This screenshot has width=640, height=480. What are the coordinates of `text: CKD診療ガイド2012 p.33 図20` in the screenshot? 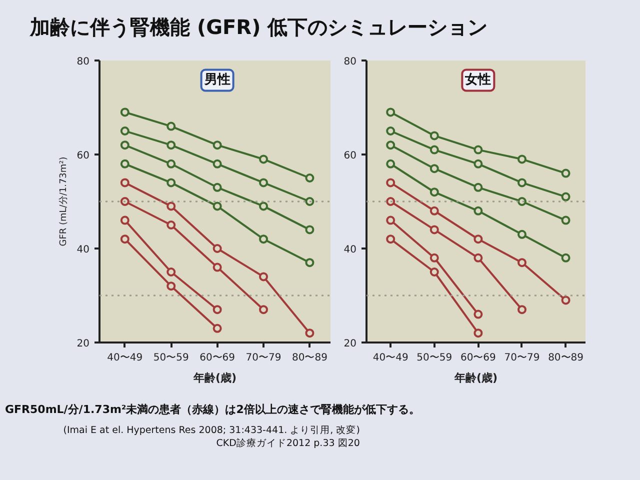 It's located at (288, 444).